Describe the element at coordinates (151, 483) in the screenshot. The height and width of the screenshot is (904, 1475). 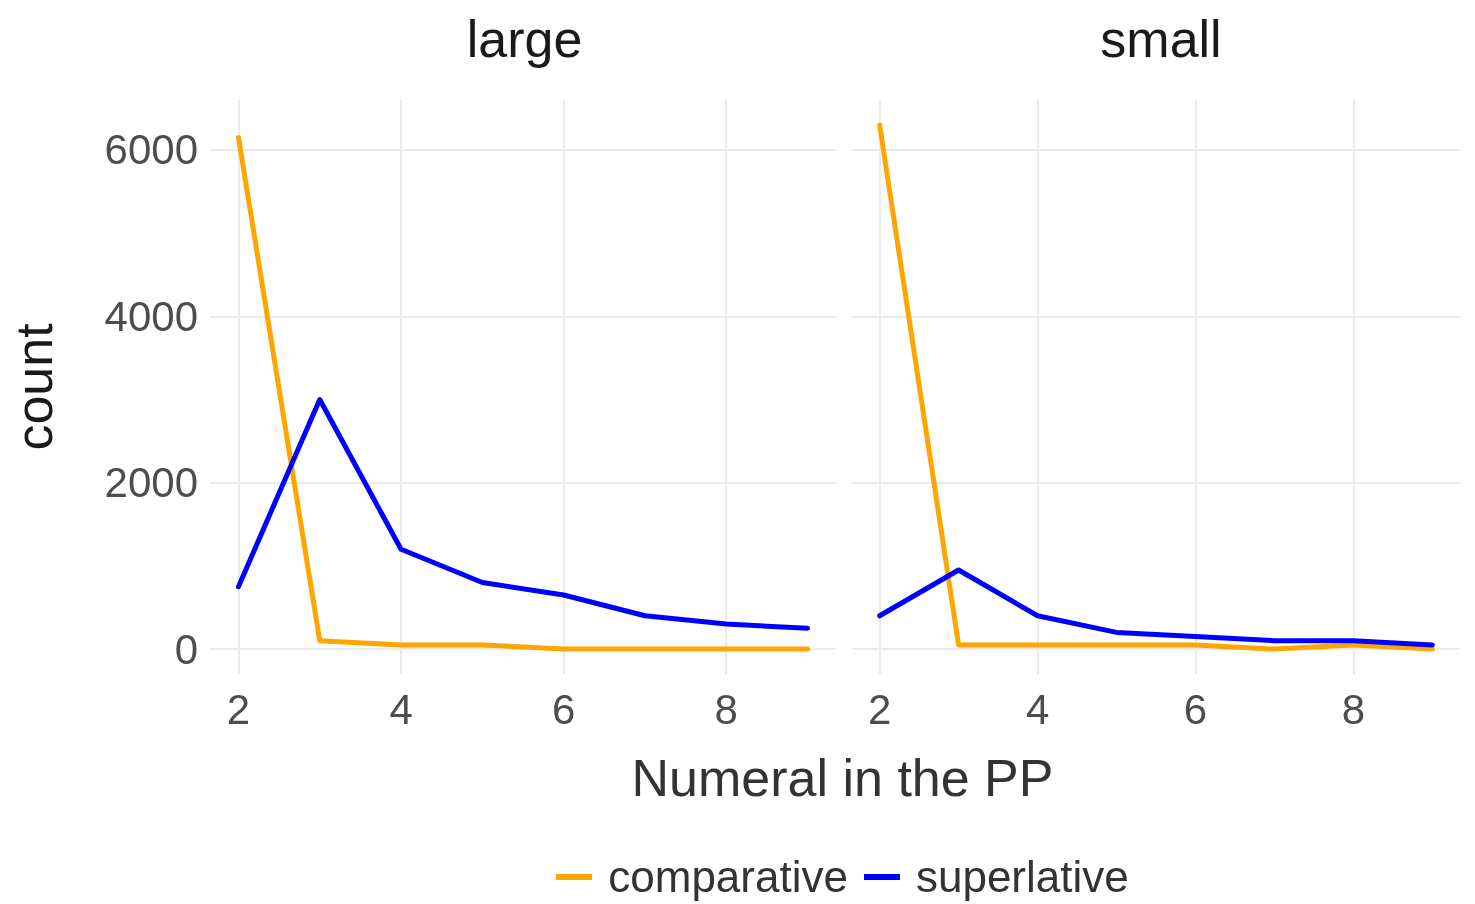
I see `y-tick-label: 2000` at that location.